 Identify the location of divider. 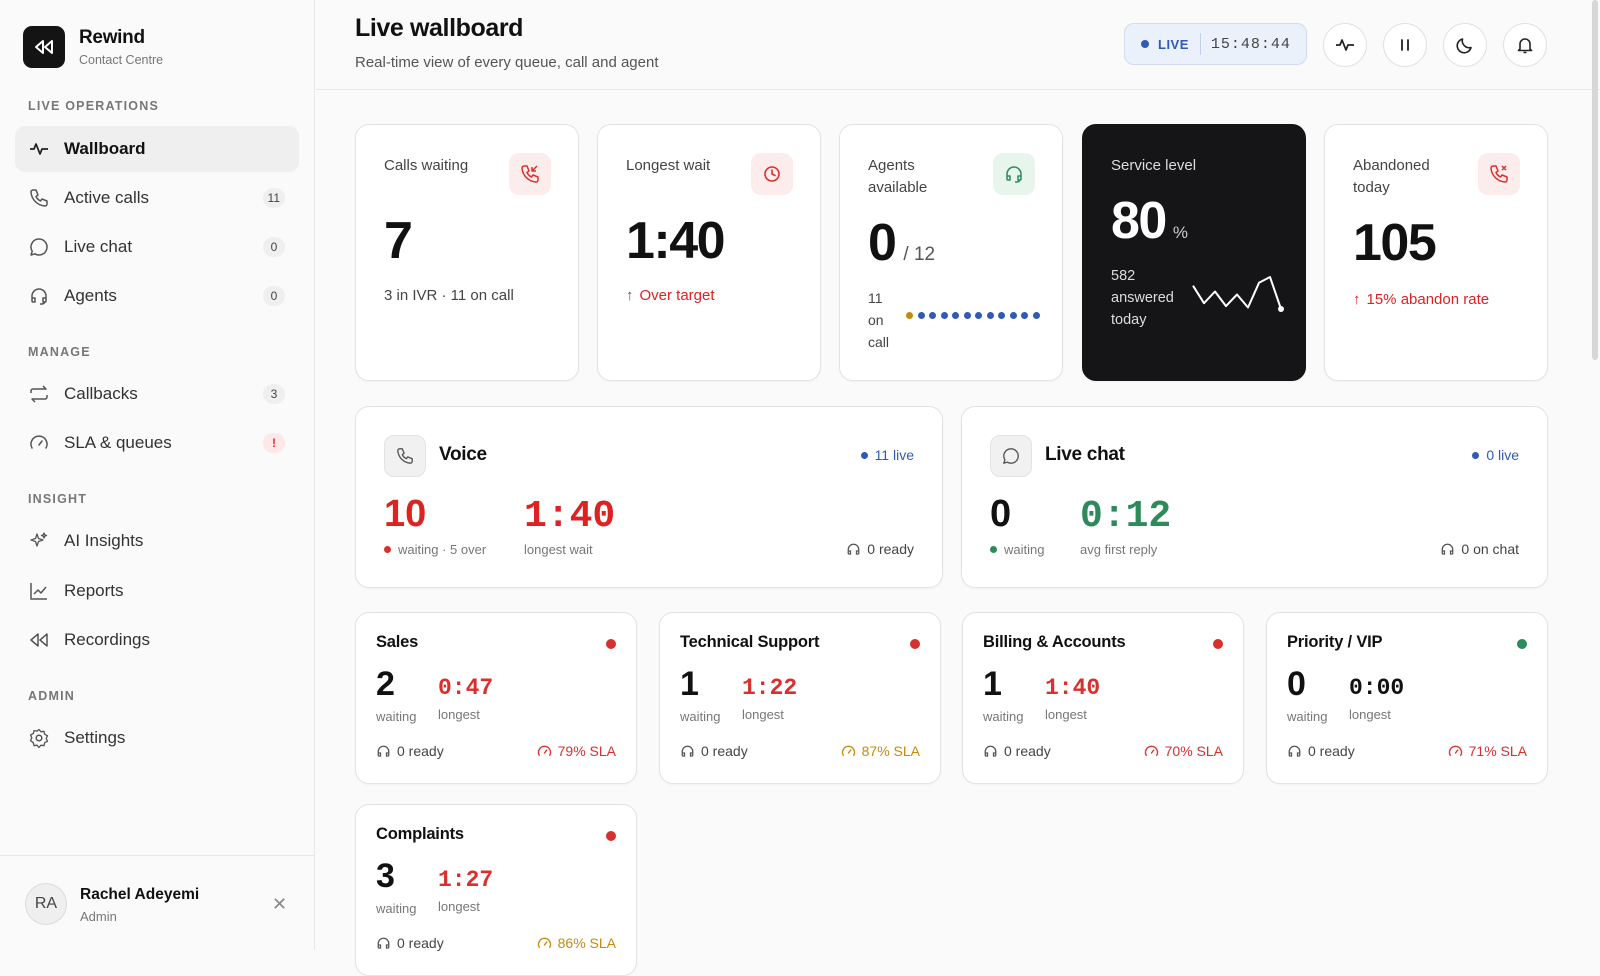
(1200, 44).